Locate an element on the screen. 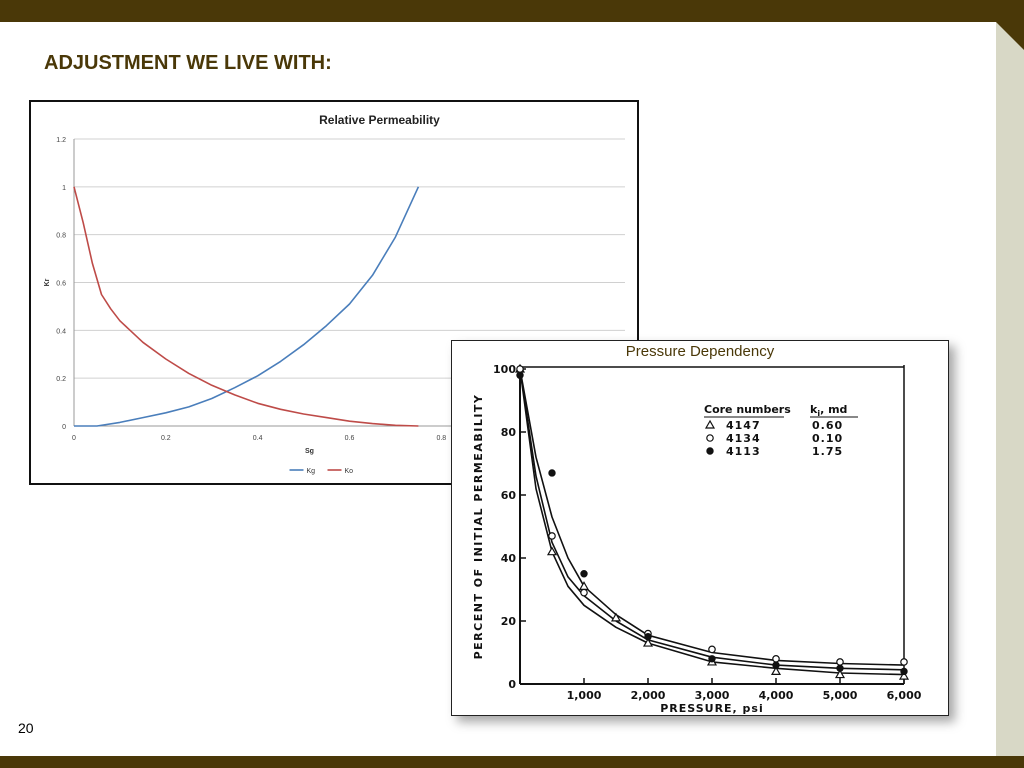 Image resolution: width=1024 pixels, height=768 pixels. x-tick-label: 1,000 is located at coordinates (584, 695).